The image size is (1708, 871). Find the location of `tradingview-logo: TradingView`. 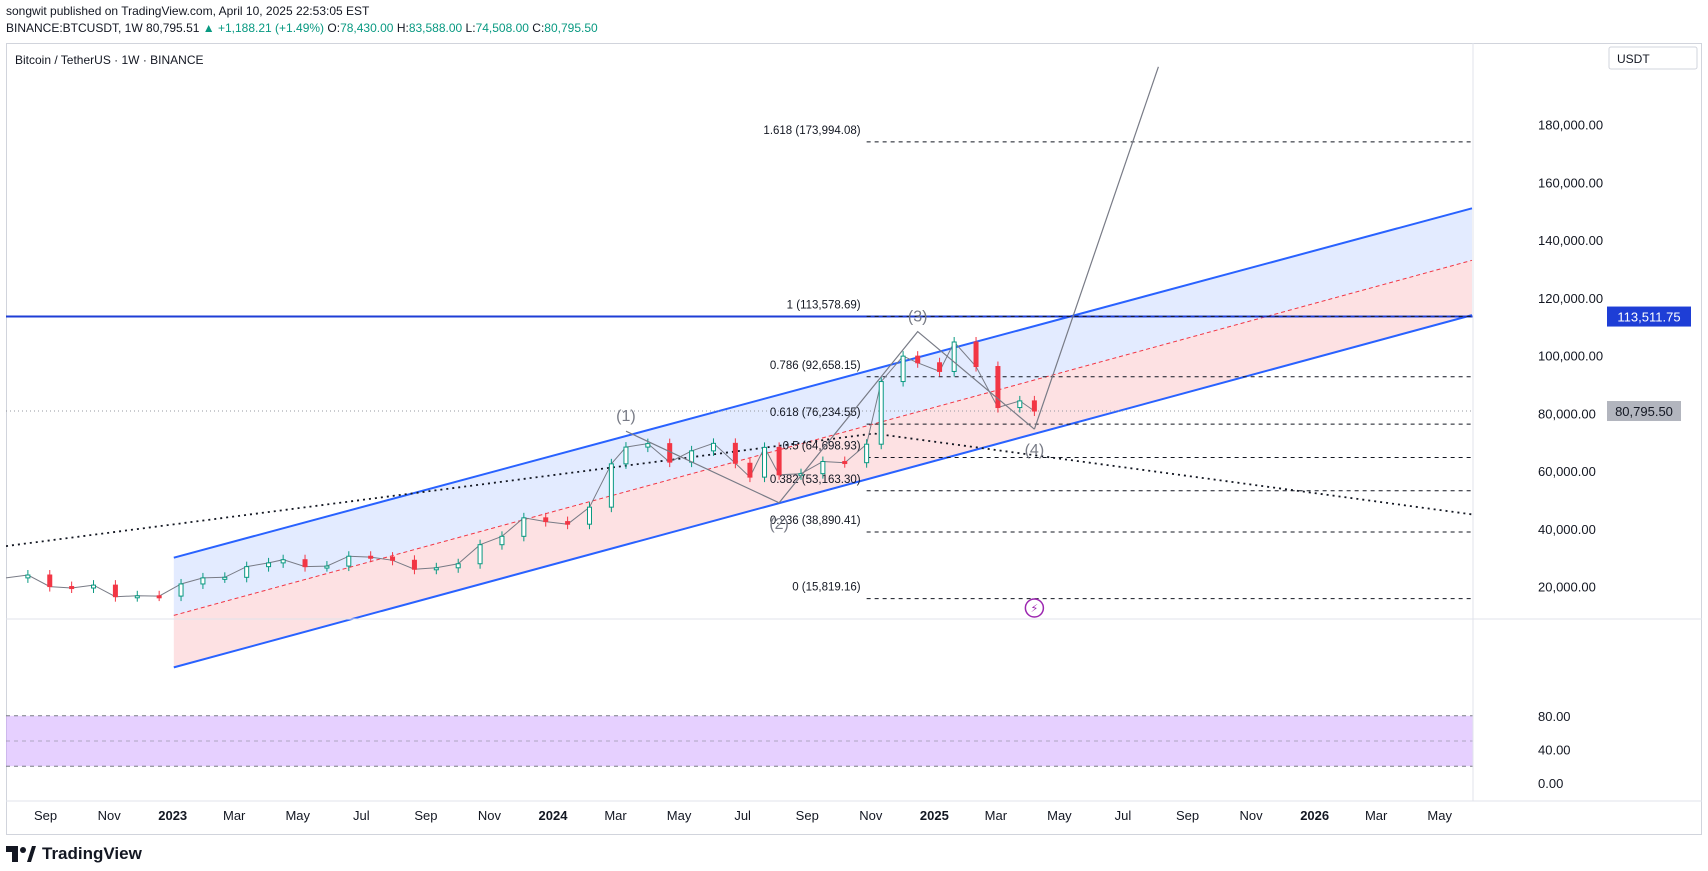

tradingview-logo: TradingView is located at coordinates (74, 854).